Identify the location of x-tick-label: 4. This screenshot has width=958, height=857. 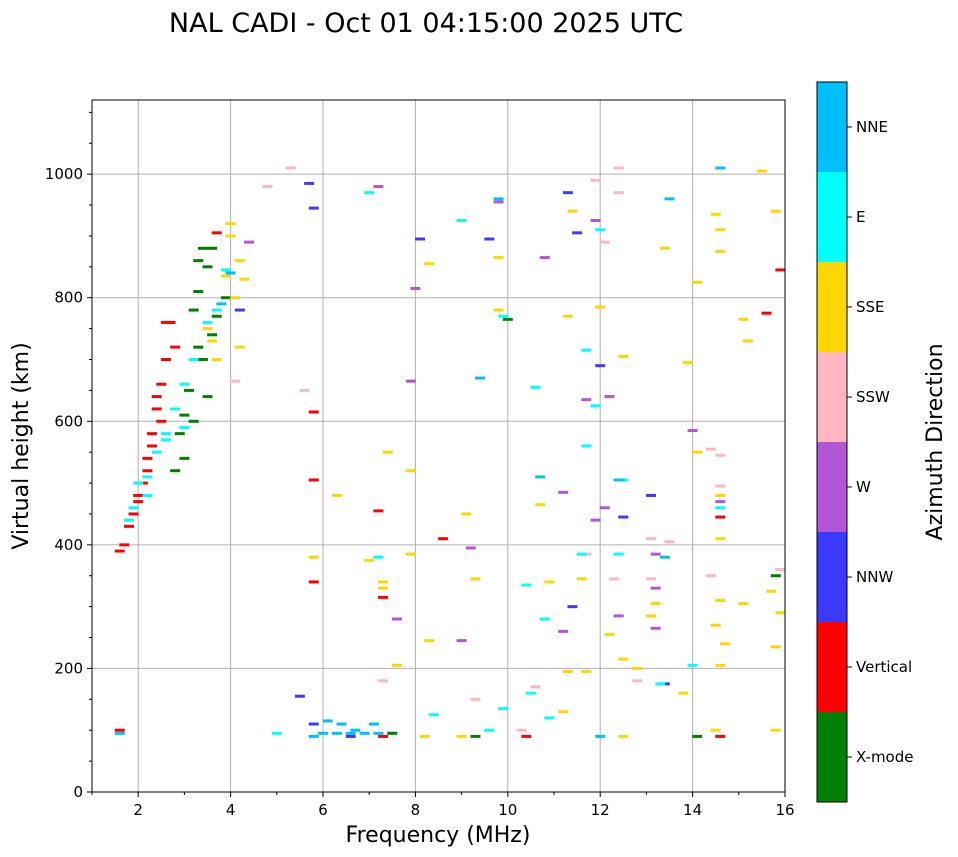
(231, 810).